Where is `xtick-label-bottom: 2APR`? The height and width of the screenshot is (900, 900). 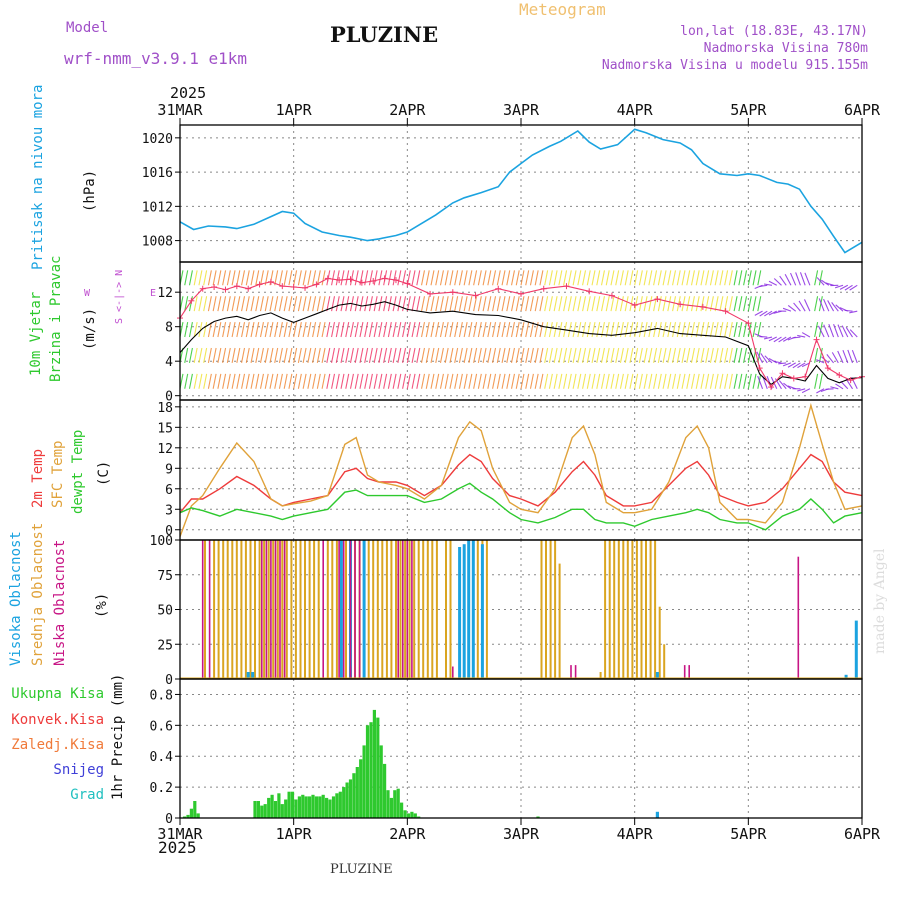 xtick-label-bottom: 2APR is located at coordinates (407, 834).